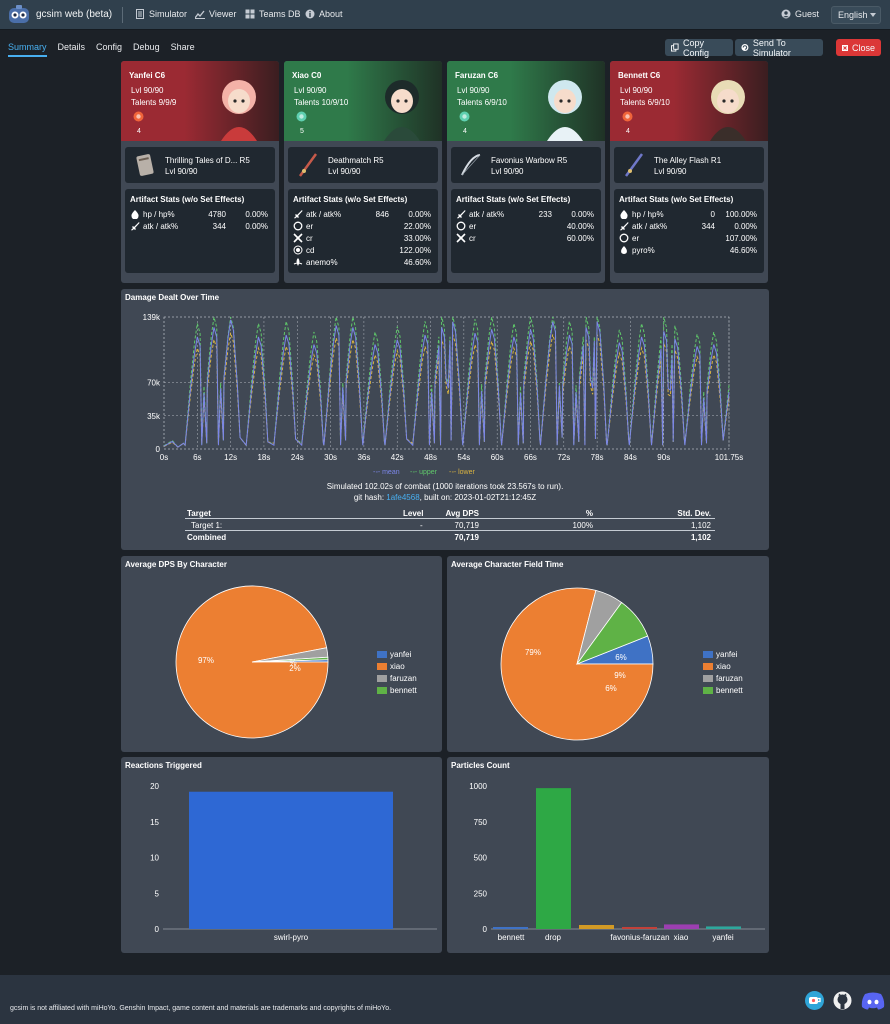 The image size is (890, 1024). What do you see at coordinates (199, 513) in the screenshot?
I see `th-target: Target` at bounding box center [199, 513].